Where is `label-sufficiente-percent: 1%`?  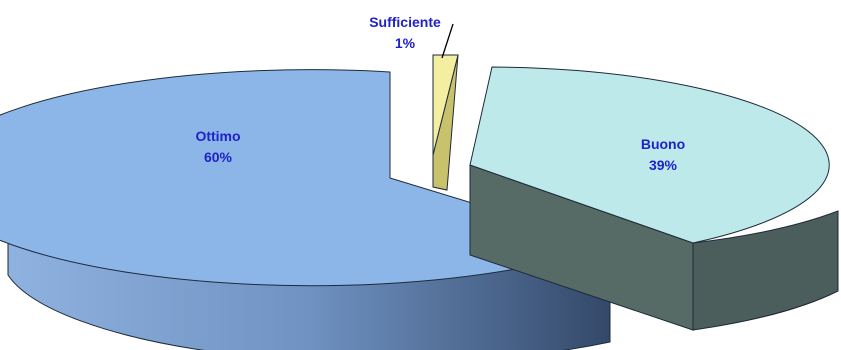
label-sufficiente-percent: 1% is located at coordinates (405, 43).